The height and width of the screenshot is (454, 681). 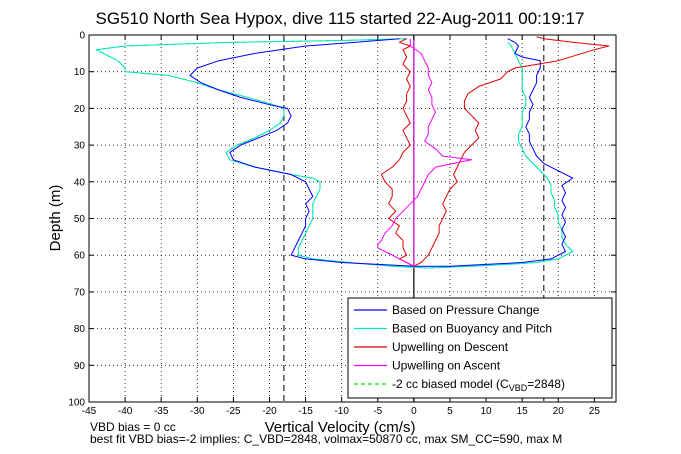 I want to click on y-tick-label: 40, so click(x=80, y=182).